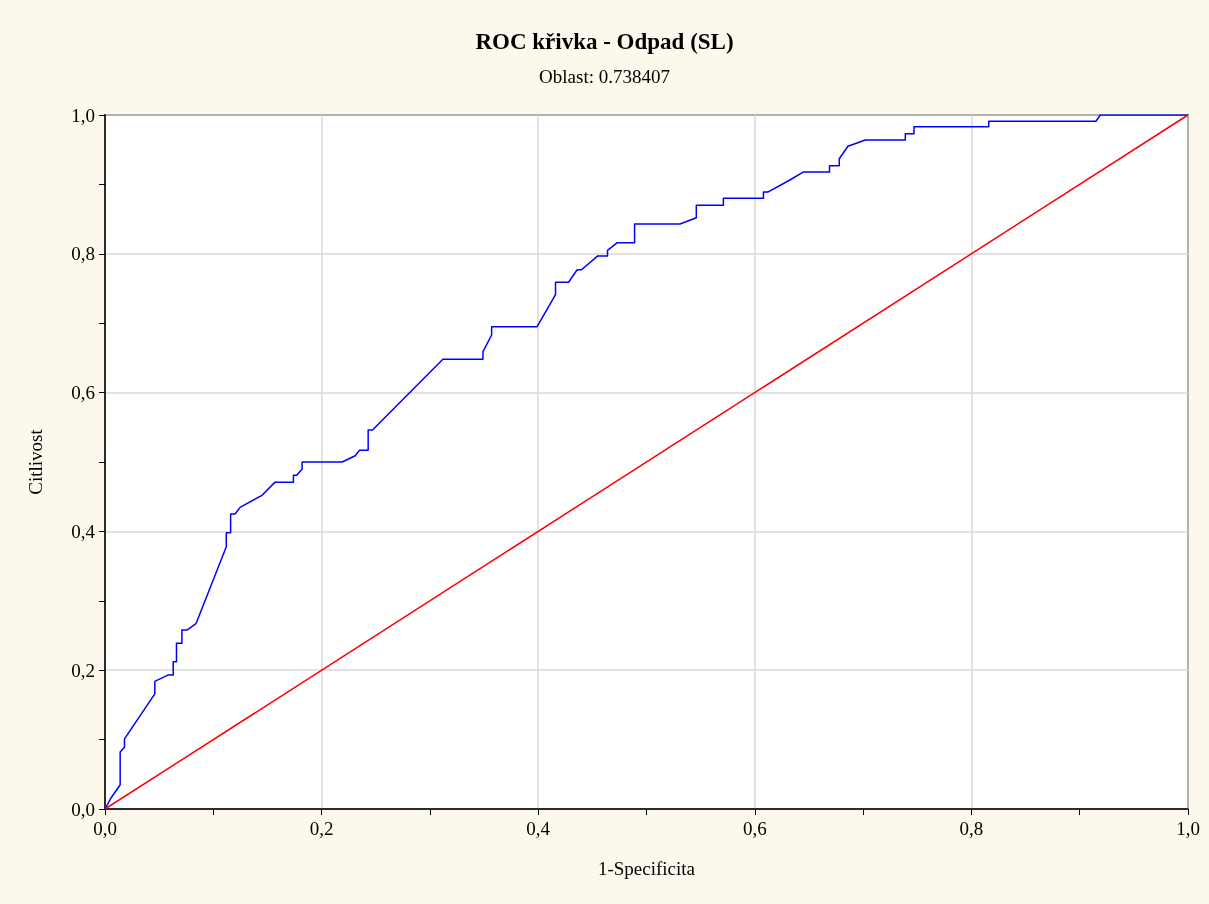 This screenshot has height=904, width=1209. What do you see at coordinates (1188, 828) in the screenshot?
I see `x-tick-label: 1,0` at bounding box center [1188, 828].